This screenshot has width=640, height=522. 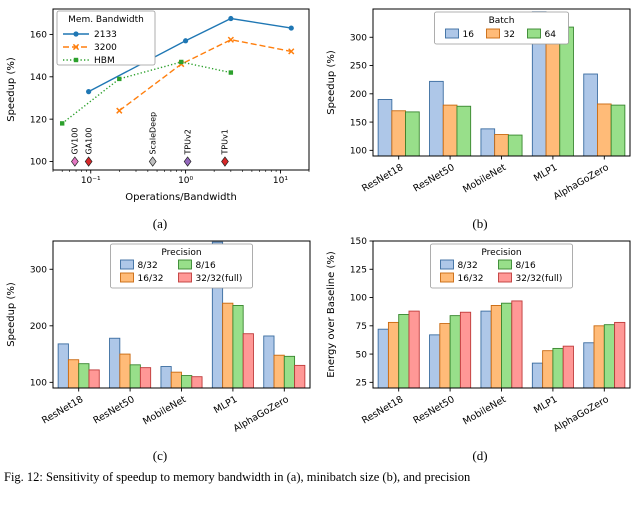 I want to click on svg-text: HBM, so click(x=104, y=61).